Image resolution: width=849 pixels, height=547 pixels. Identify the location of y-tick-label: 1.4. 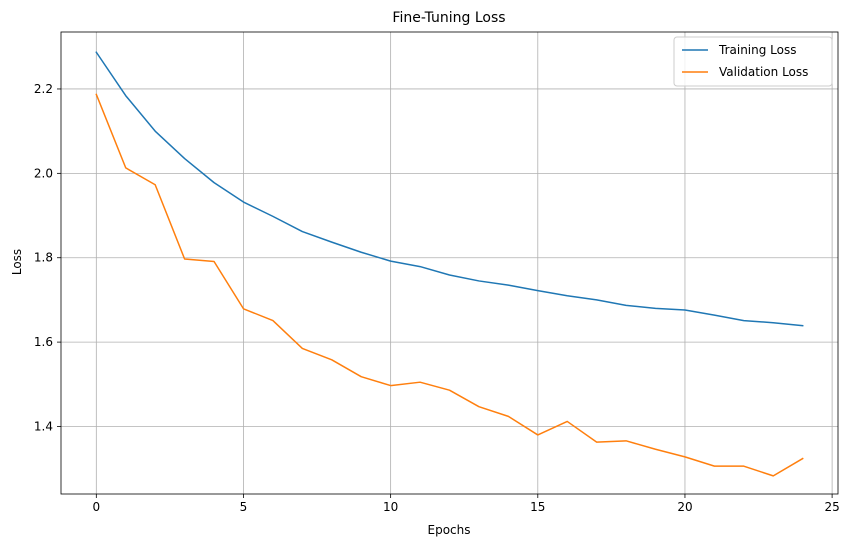
(43, 426).